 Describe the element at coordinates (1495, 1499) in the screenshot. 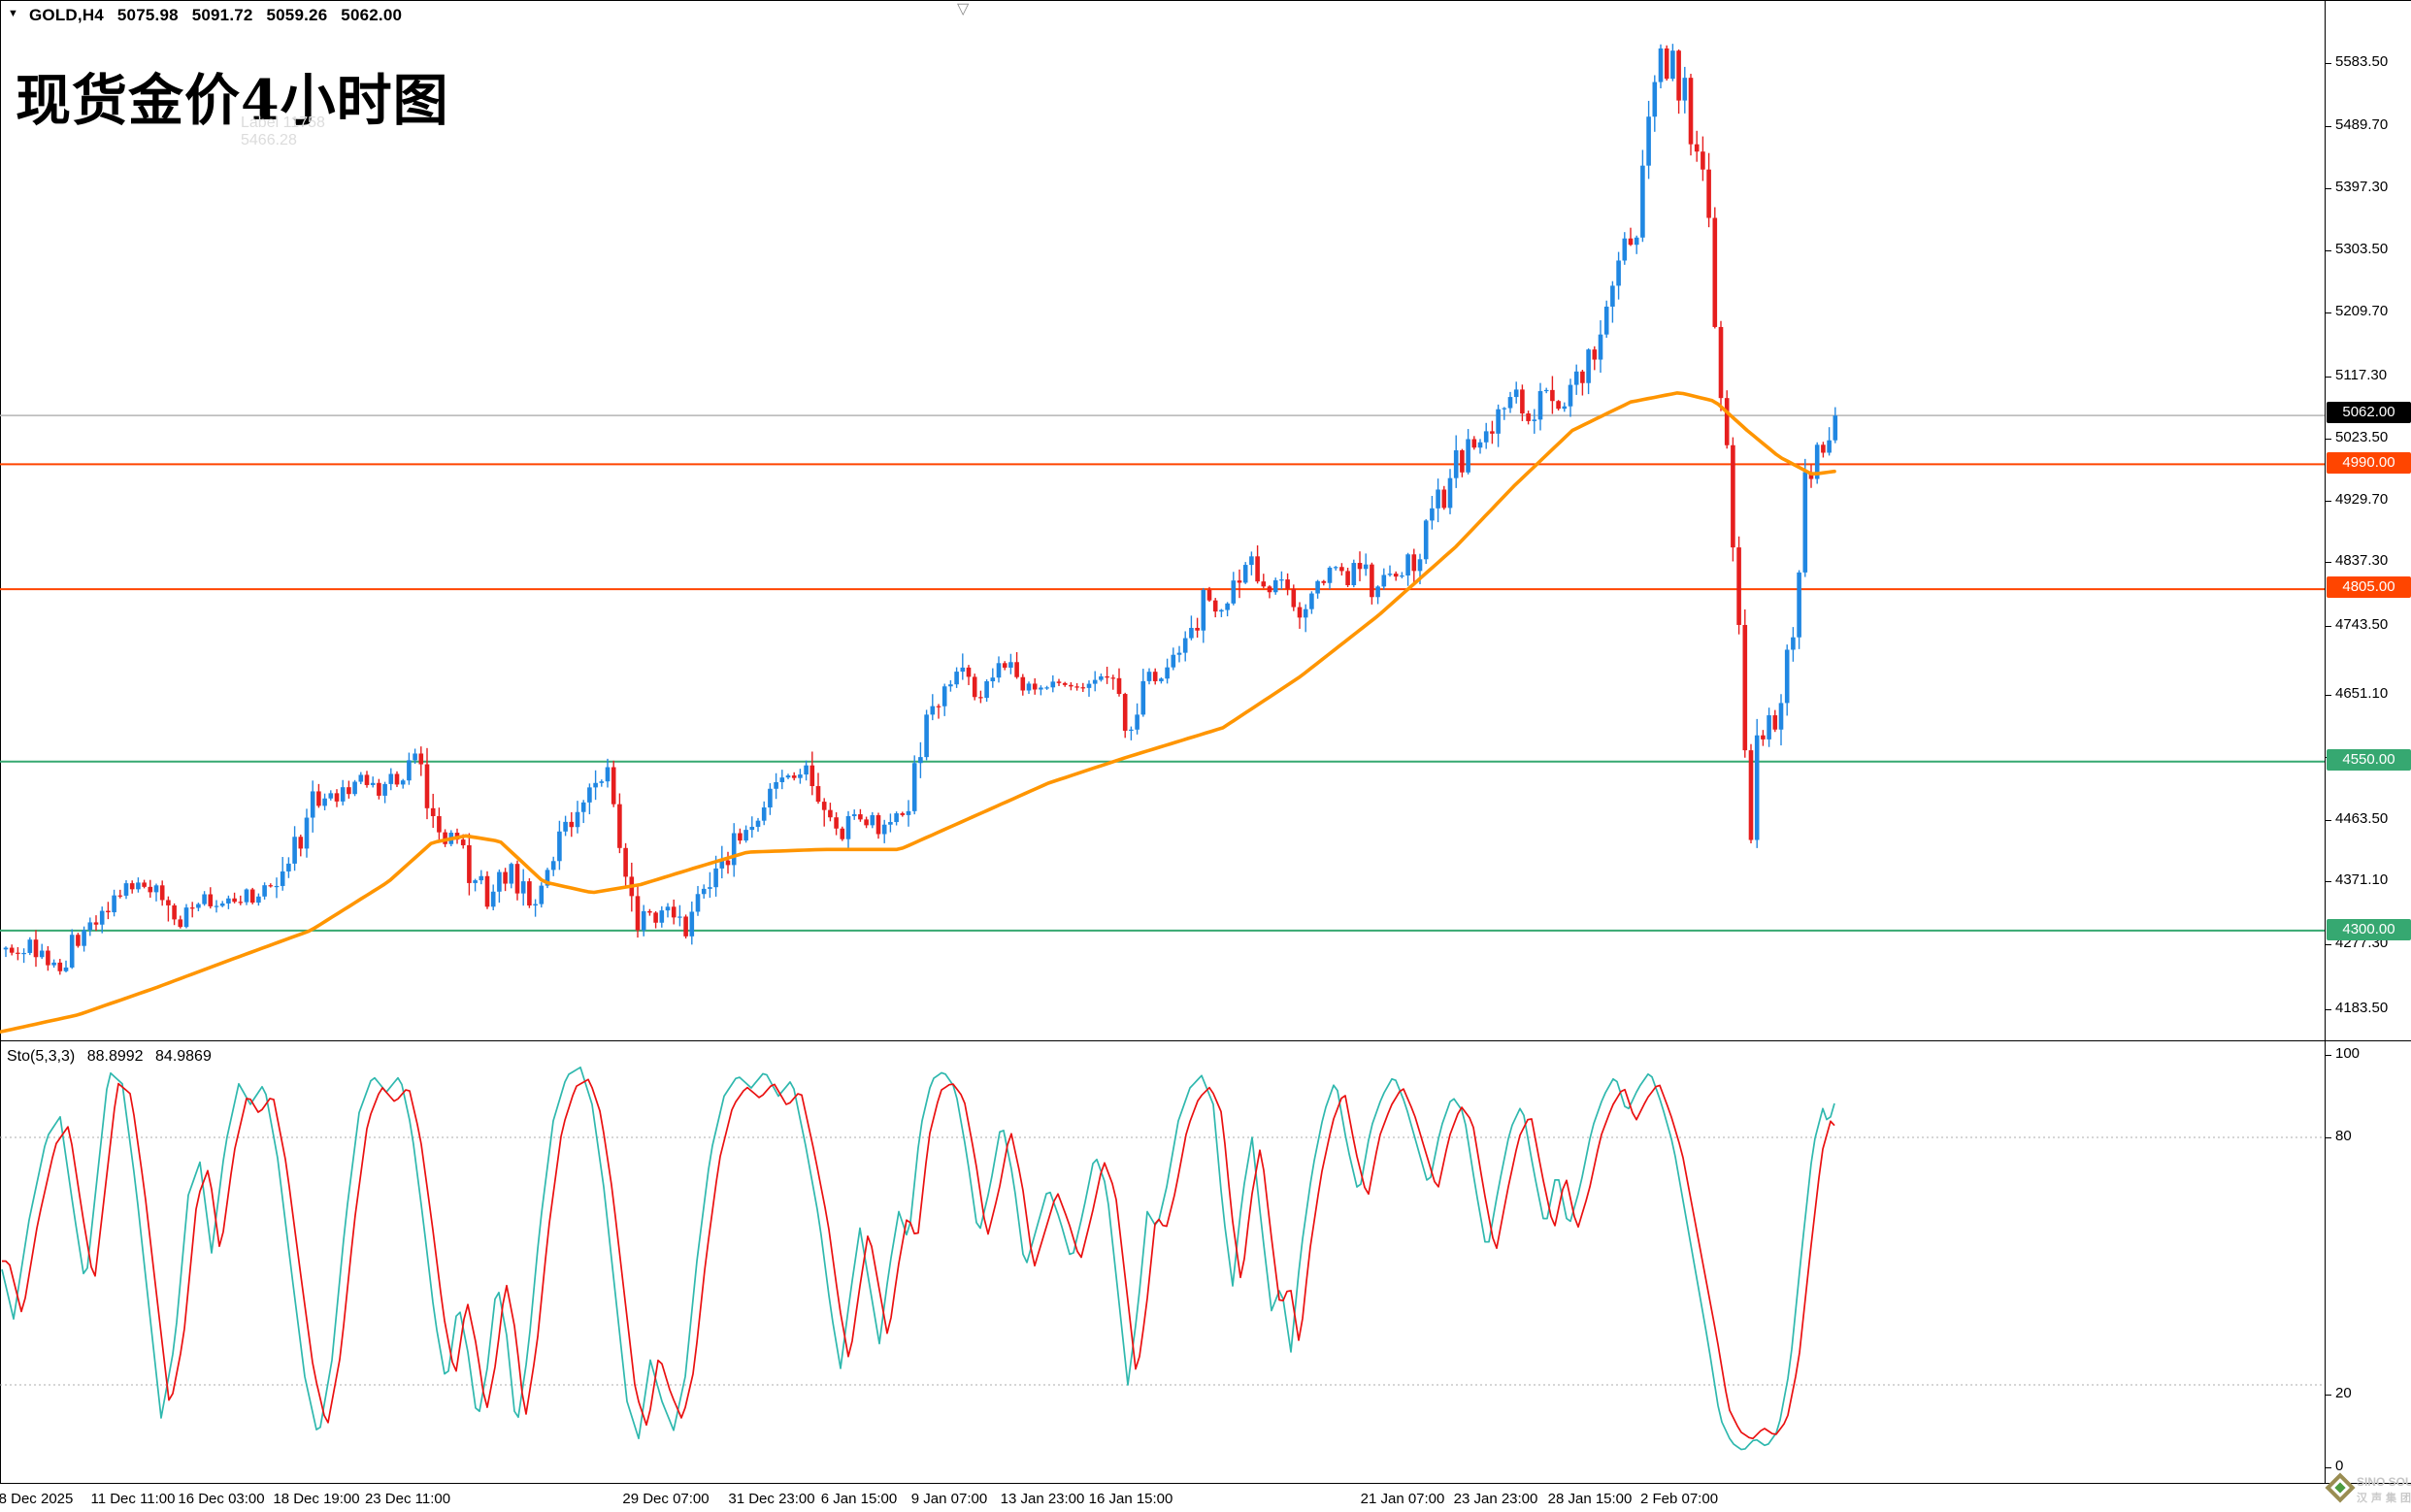

I see `time-label: 23 Jan 23:00` at that location.